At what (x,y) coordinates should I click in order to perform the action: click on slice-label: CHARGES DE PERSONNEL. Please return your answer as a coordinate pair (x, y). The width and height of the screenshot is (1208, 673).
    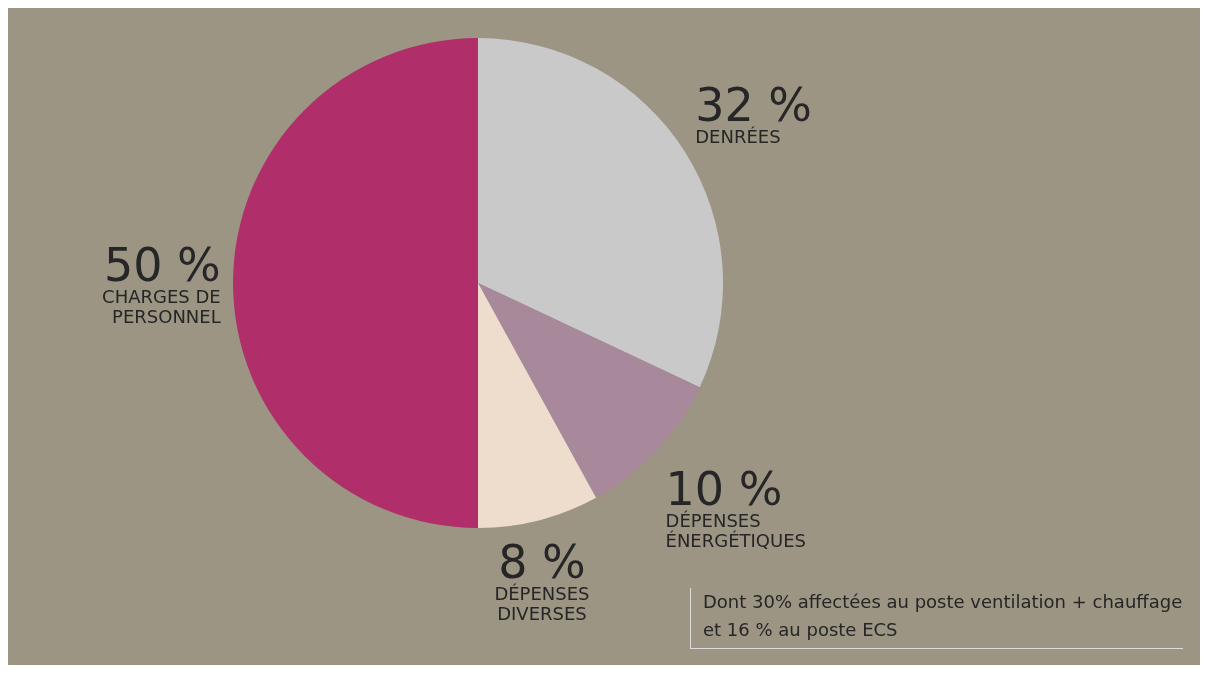
    Looking at the image, I should click on (161, 306).